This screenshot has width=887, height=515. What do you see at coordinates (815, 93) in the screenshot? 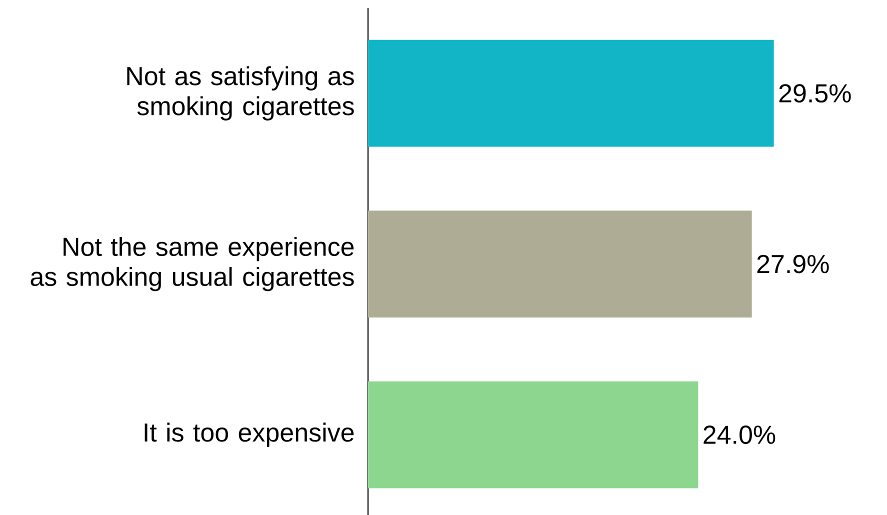
I see `data-label: 29.5%` at bounding box center [815, 93].